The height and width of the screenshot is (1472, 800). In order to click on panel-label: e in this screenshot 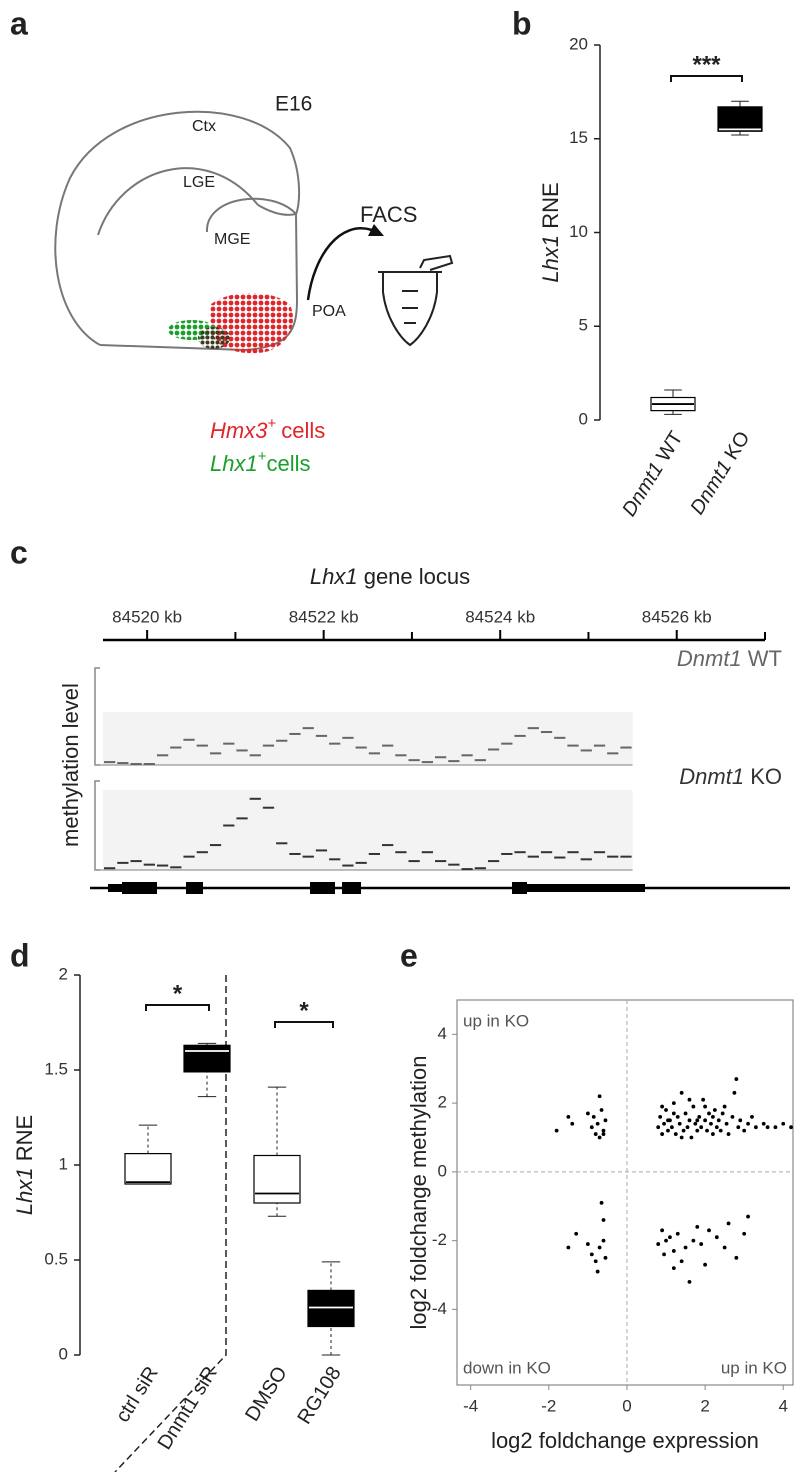, I will do `click(409, 955)`.